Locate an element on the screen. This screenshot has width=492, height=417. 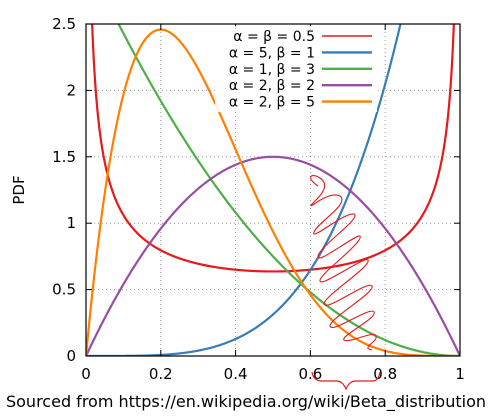
scribble-mark is located at coordinates (343, 263).